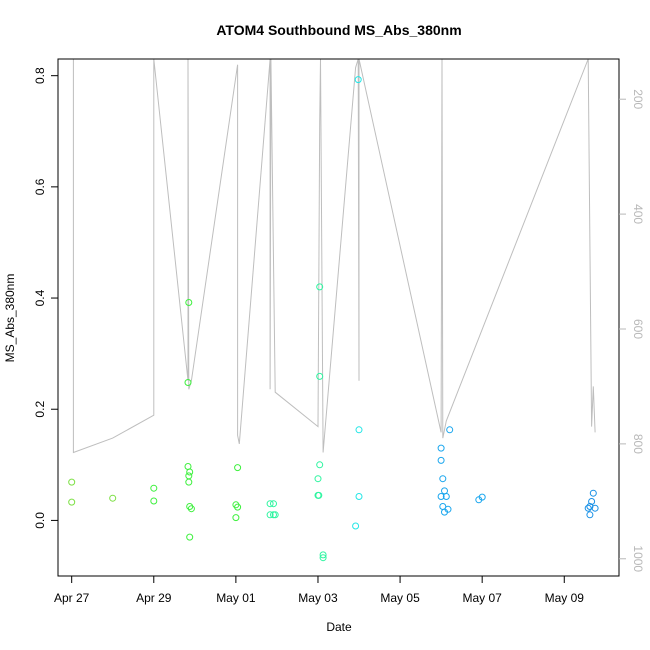 This screenshot has width=650, height=650. What do you see at coordinates (318, 598) in the screenshot?
I see `x-tick-label: May 03` at bounding box center [318, 598].